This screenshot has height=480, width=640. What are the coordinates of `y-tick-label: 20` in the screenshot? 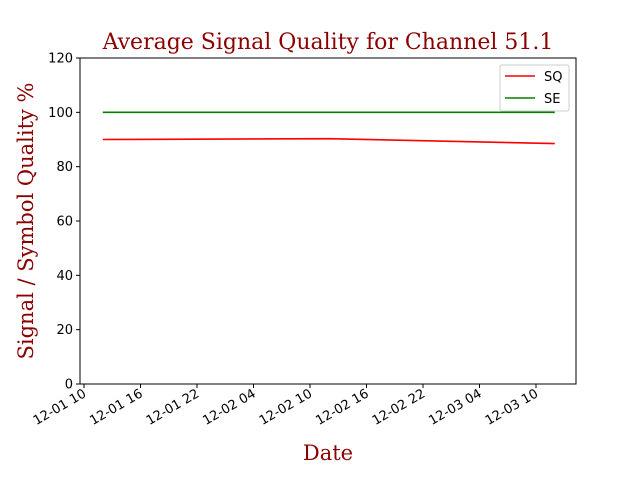 It's located at (64, 330).